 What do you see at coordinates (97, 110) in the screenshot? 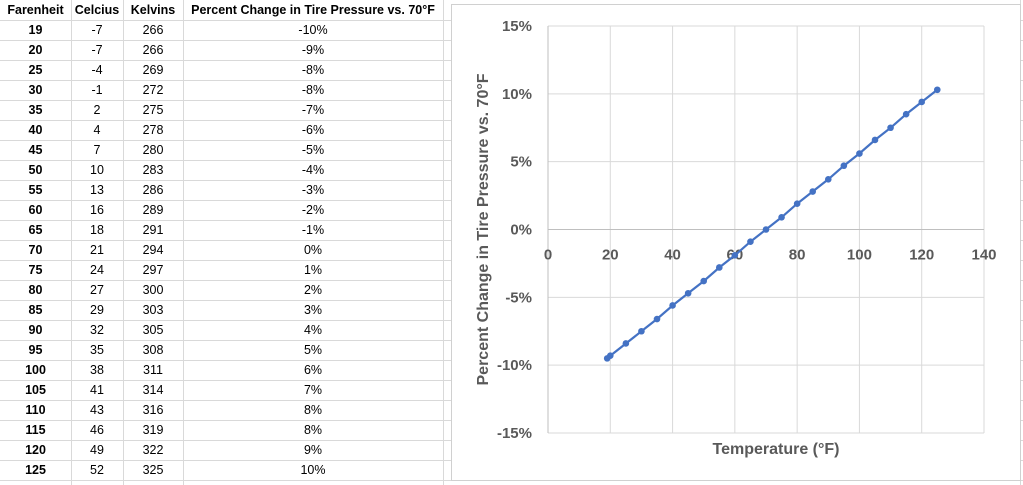
I see `cell-celsius: 2` at bounding box center [97, 110].